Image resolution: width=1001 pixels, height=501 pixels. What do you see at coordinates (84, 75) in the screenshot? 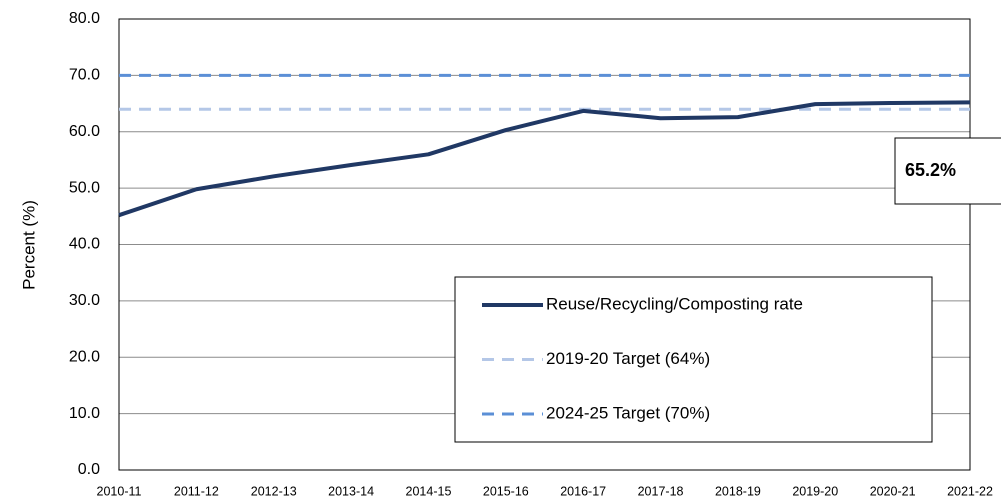
I see `y-tick-label: 70.0` at bounding box center [84, 75].